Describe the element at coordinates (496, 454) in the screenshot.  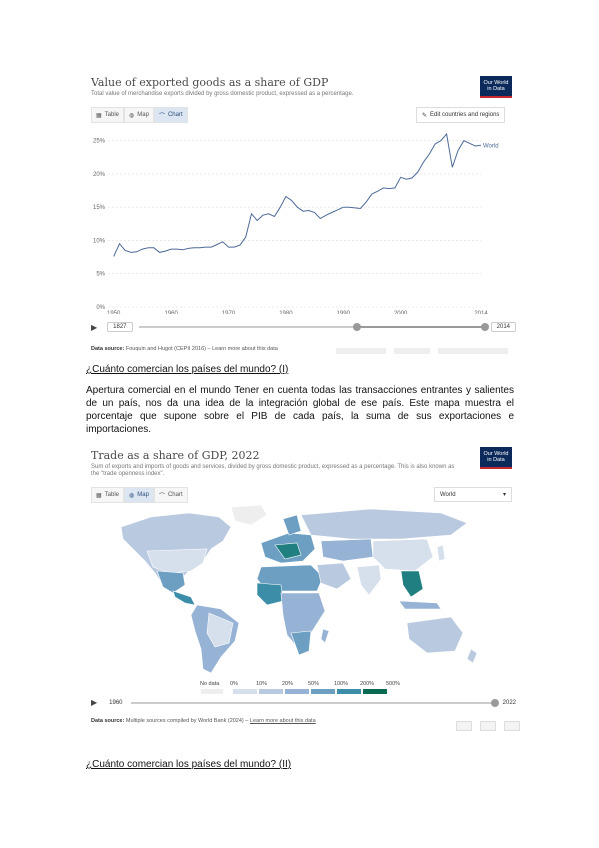
I see `logo-line-1: Our World` at that location.